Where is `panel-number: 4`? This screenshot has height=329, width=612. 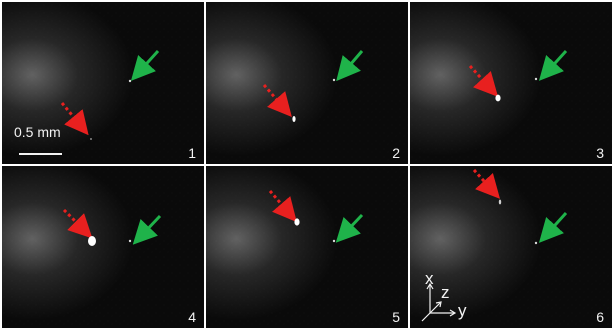 panel-number: 4 is located at coordinates (192, 317).